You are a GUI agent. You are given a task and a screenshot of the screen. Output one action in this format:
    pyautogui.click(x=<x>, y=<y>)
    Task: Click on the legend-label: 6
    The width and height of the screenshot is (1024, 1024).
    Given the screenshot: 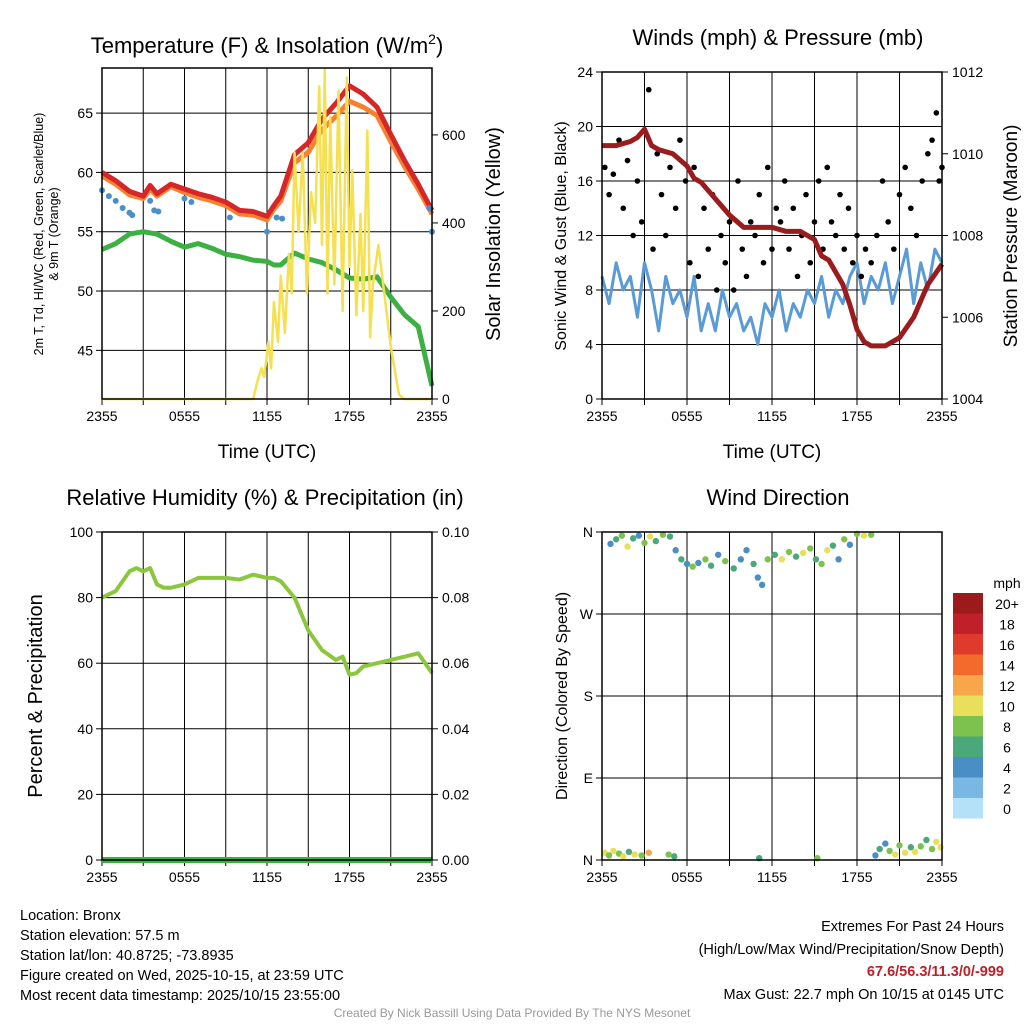 What is the action you would take?
    pyautogui.click(x=1007, y=748)
    